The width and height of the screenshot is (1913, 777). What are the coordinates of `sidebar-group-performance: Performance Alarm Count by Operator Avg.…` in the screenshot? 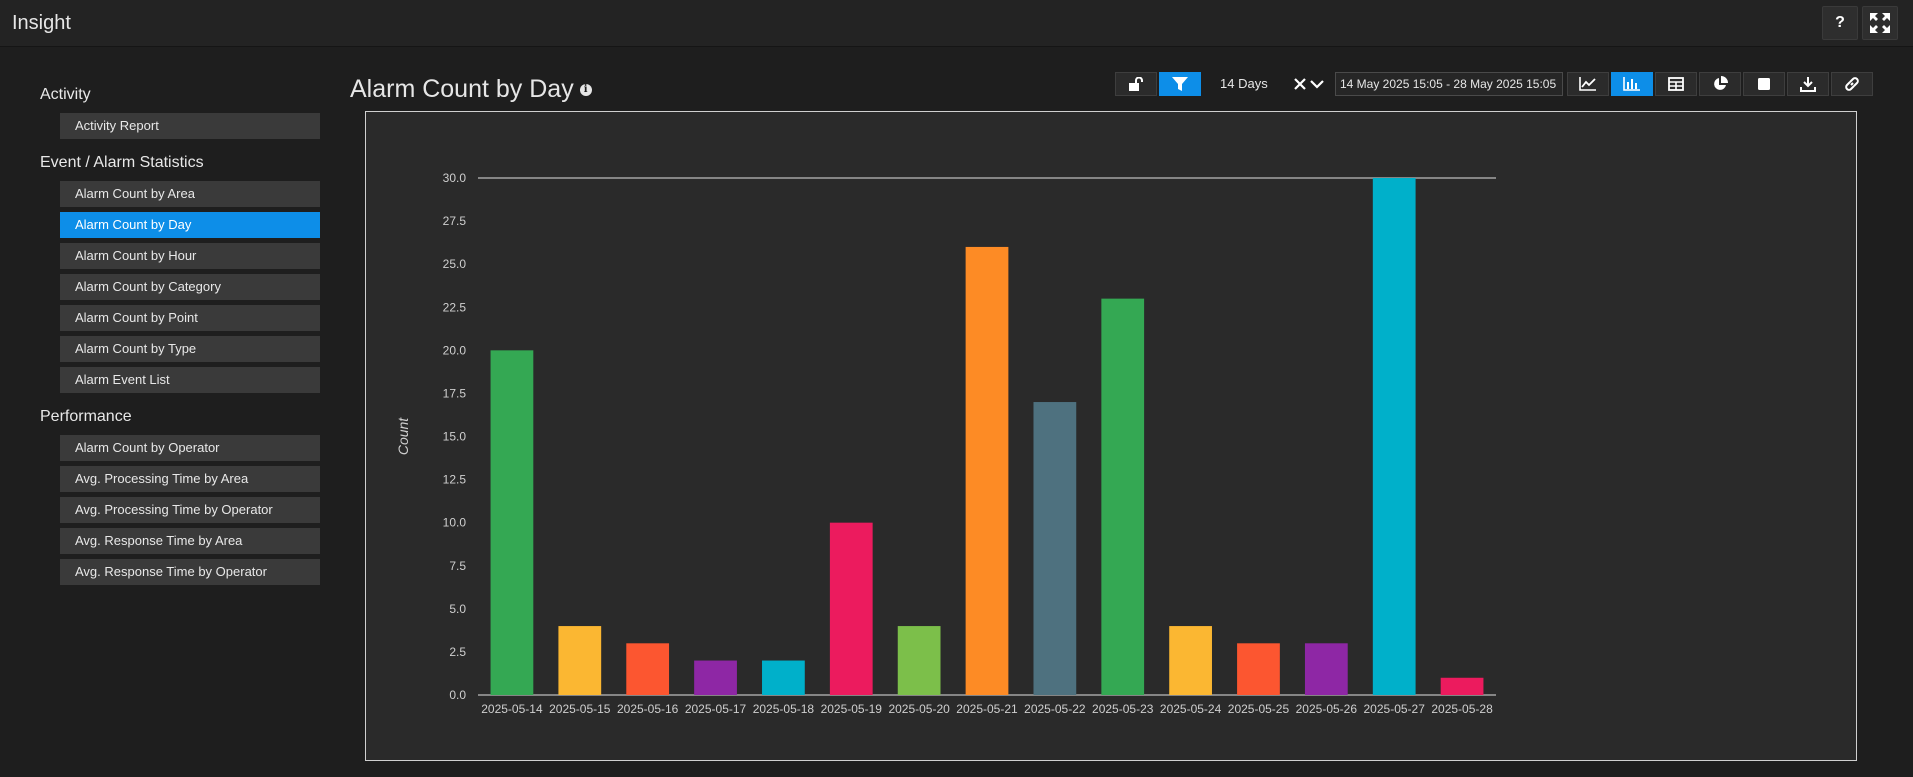 It's located at (180, 496).